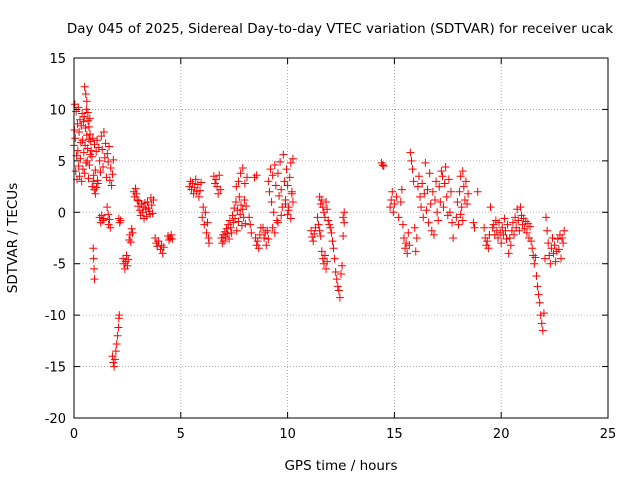 The width and height of the screenshot is (640, 480). I want to click on y-tick-label: -15, so click(55, 368).